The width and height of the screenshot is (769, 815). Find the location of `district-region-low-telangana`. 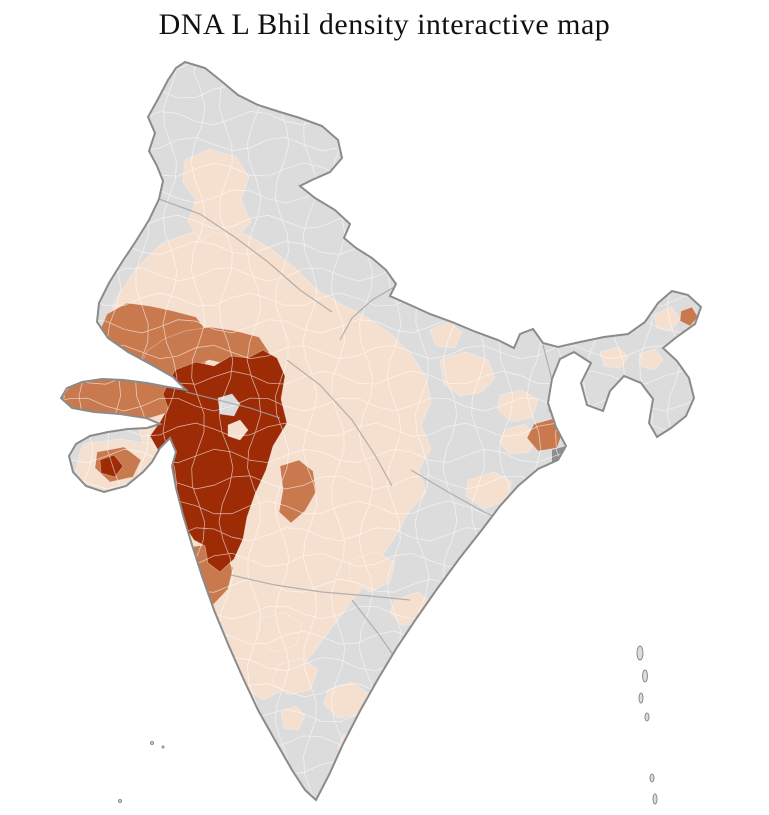

district-region-low-telangana is located at coordinates (372, 572).